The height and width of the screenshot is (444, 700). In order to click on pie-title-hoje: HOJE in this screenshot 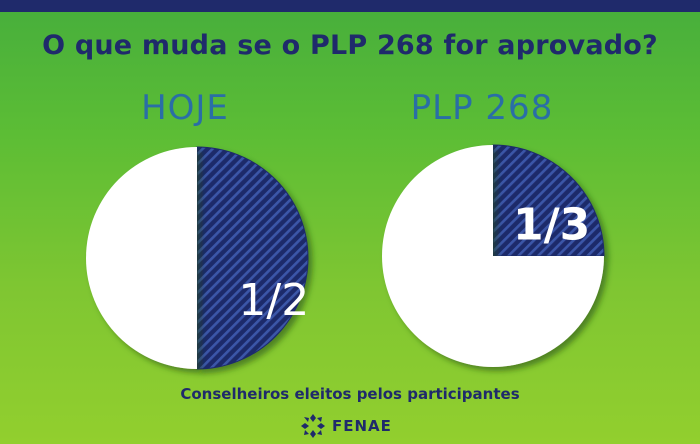, I will do `click(185, 108)`.